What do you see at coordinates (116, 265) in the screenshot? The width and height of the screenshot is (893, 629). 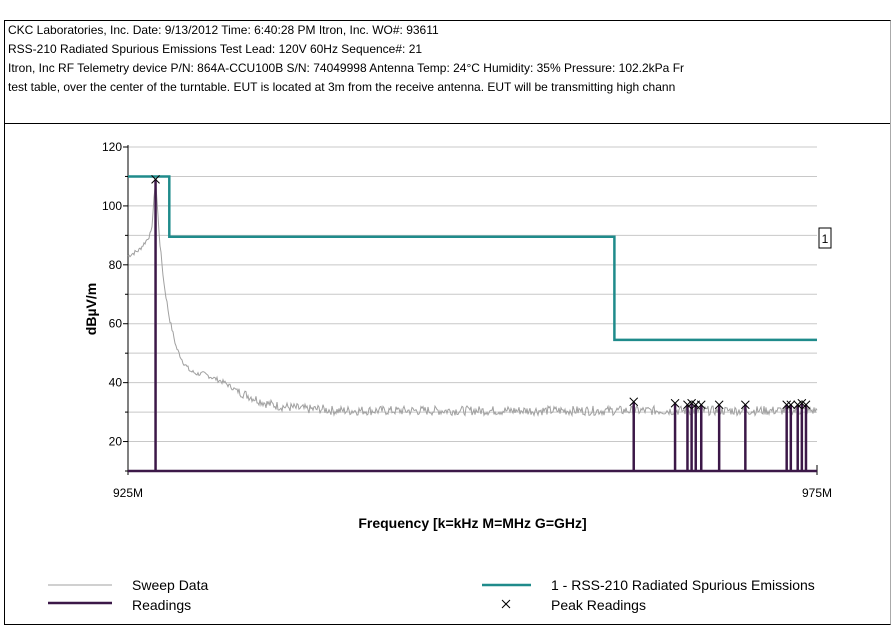 I see `y-tick-label-80: 80` at bounding box center [116, 265].